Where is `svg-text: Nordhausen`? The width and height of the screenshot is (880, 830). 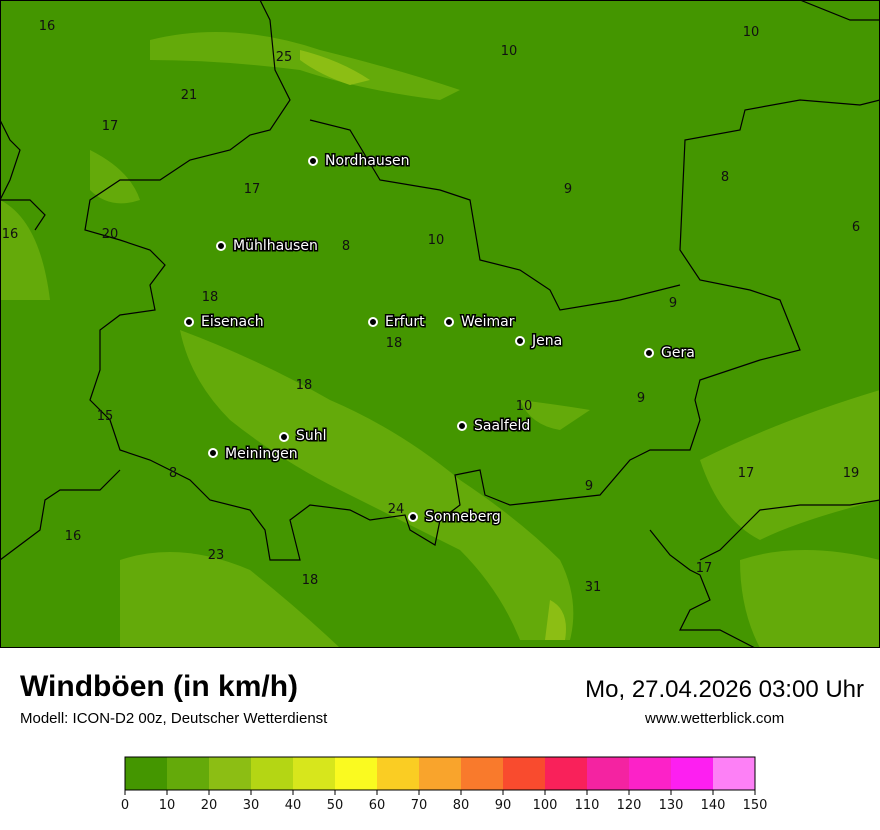 svg-text: Nordhausen is located at coordinates (367, 161).